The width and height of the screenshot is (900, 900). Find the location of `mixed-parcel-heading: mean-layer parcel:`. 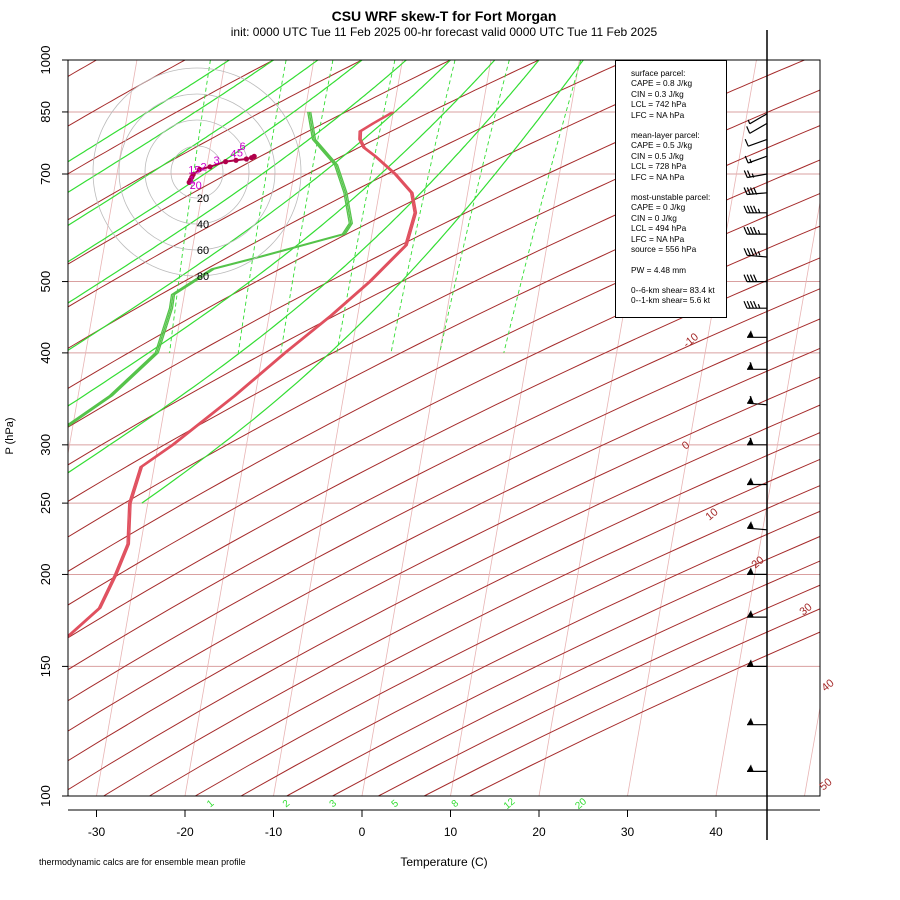

mixed-parcel-heading: mean-layer parcel: is located at coordinates (665, 135).